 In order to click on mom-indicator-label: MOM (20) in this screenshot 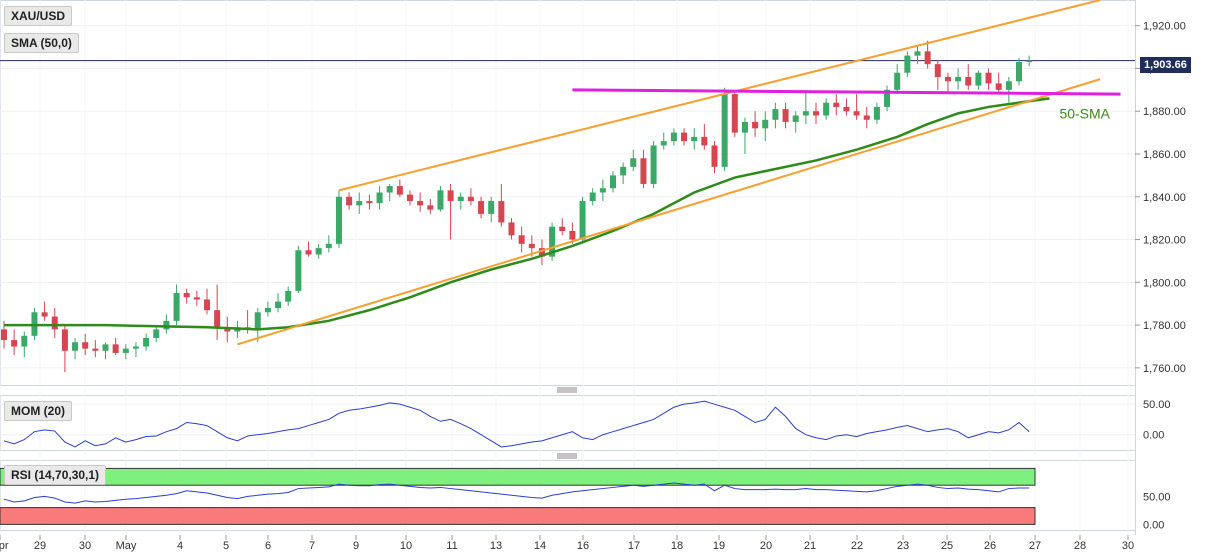, I will do `click(38, 411)`.